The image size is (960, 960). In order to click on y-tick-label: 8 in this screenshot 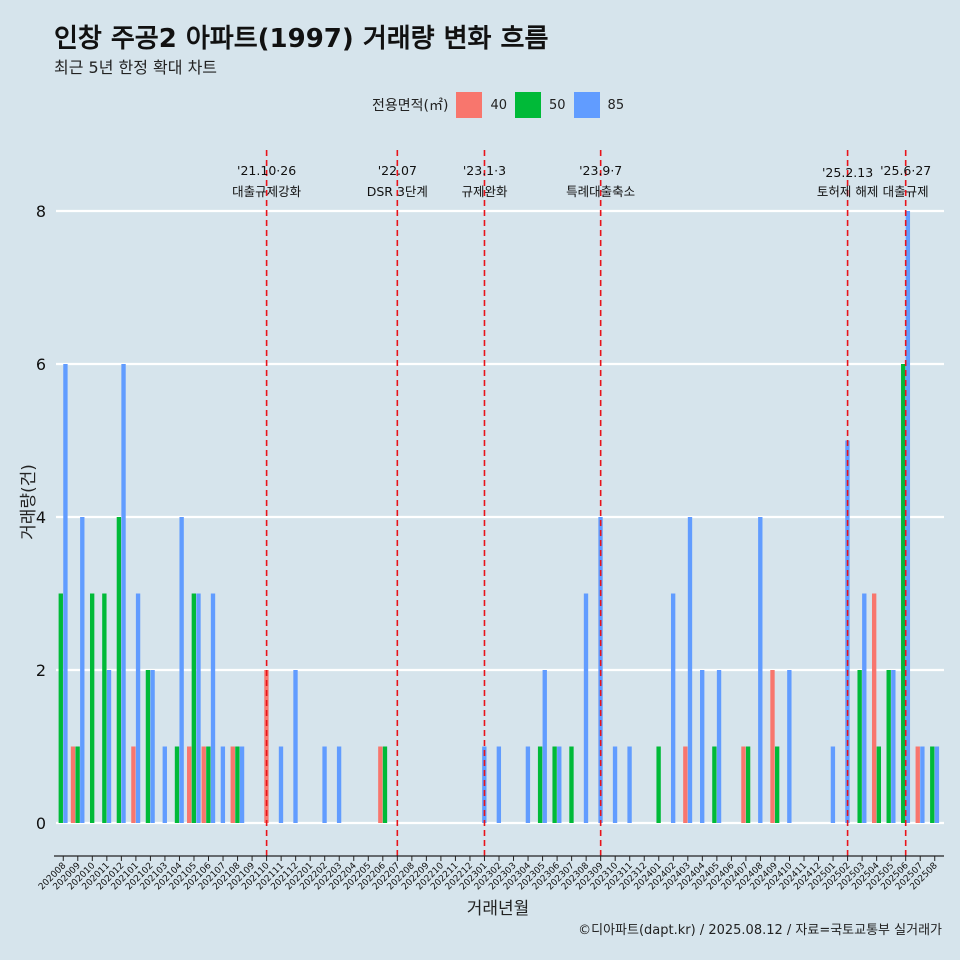, I will do `click(41, 211)`.